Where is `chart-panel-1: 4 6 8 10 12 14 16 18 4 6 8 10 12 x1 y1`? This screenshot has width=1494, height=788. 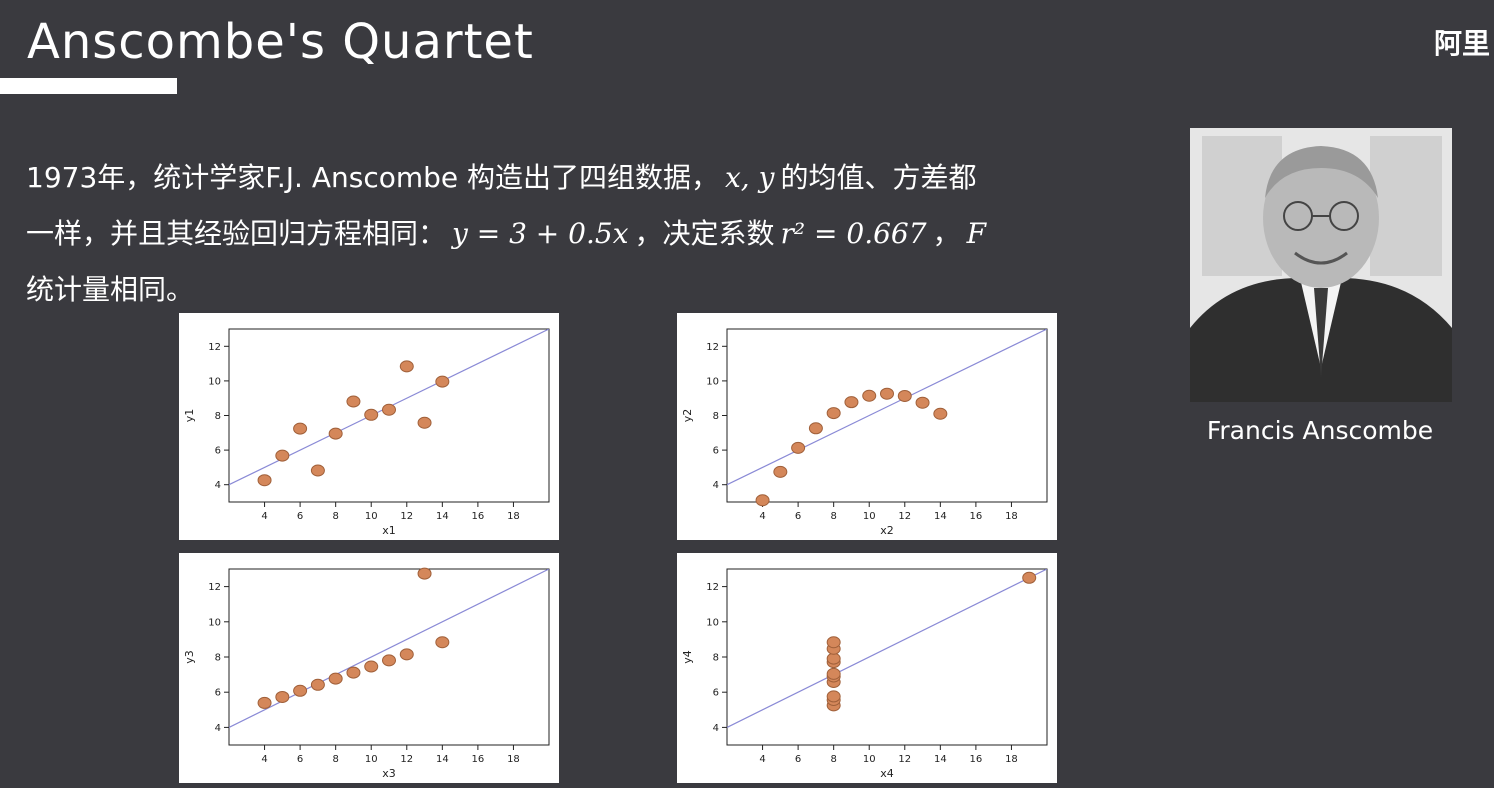
chart-panel-1: 4 6 8 10 12 14 16 18 4 6 8 10 12 x1 y1 is located at coordinates (369, 426).